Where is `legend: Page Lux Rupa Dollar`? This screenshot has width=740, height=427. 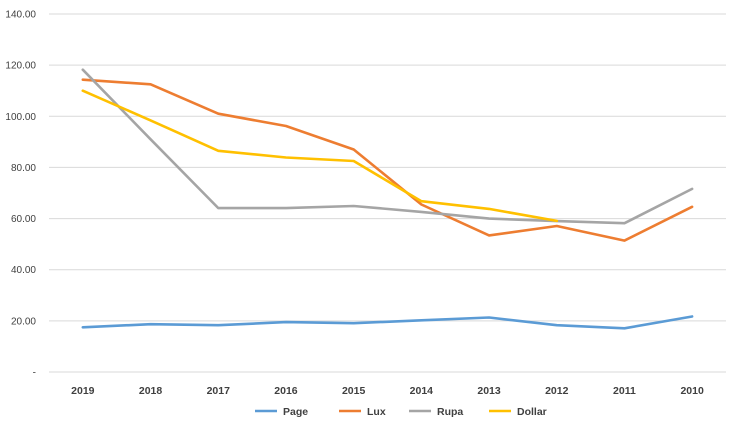 legend: Page Lux Rupa Dollar is located at coordinates (401, 412).